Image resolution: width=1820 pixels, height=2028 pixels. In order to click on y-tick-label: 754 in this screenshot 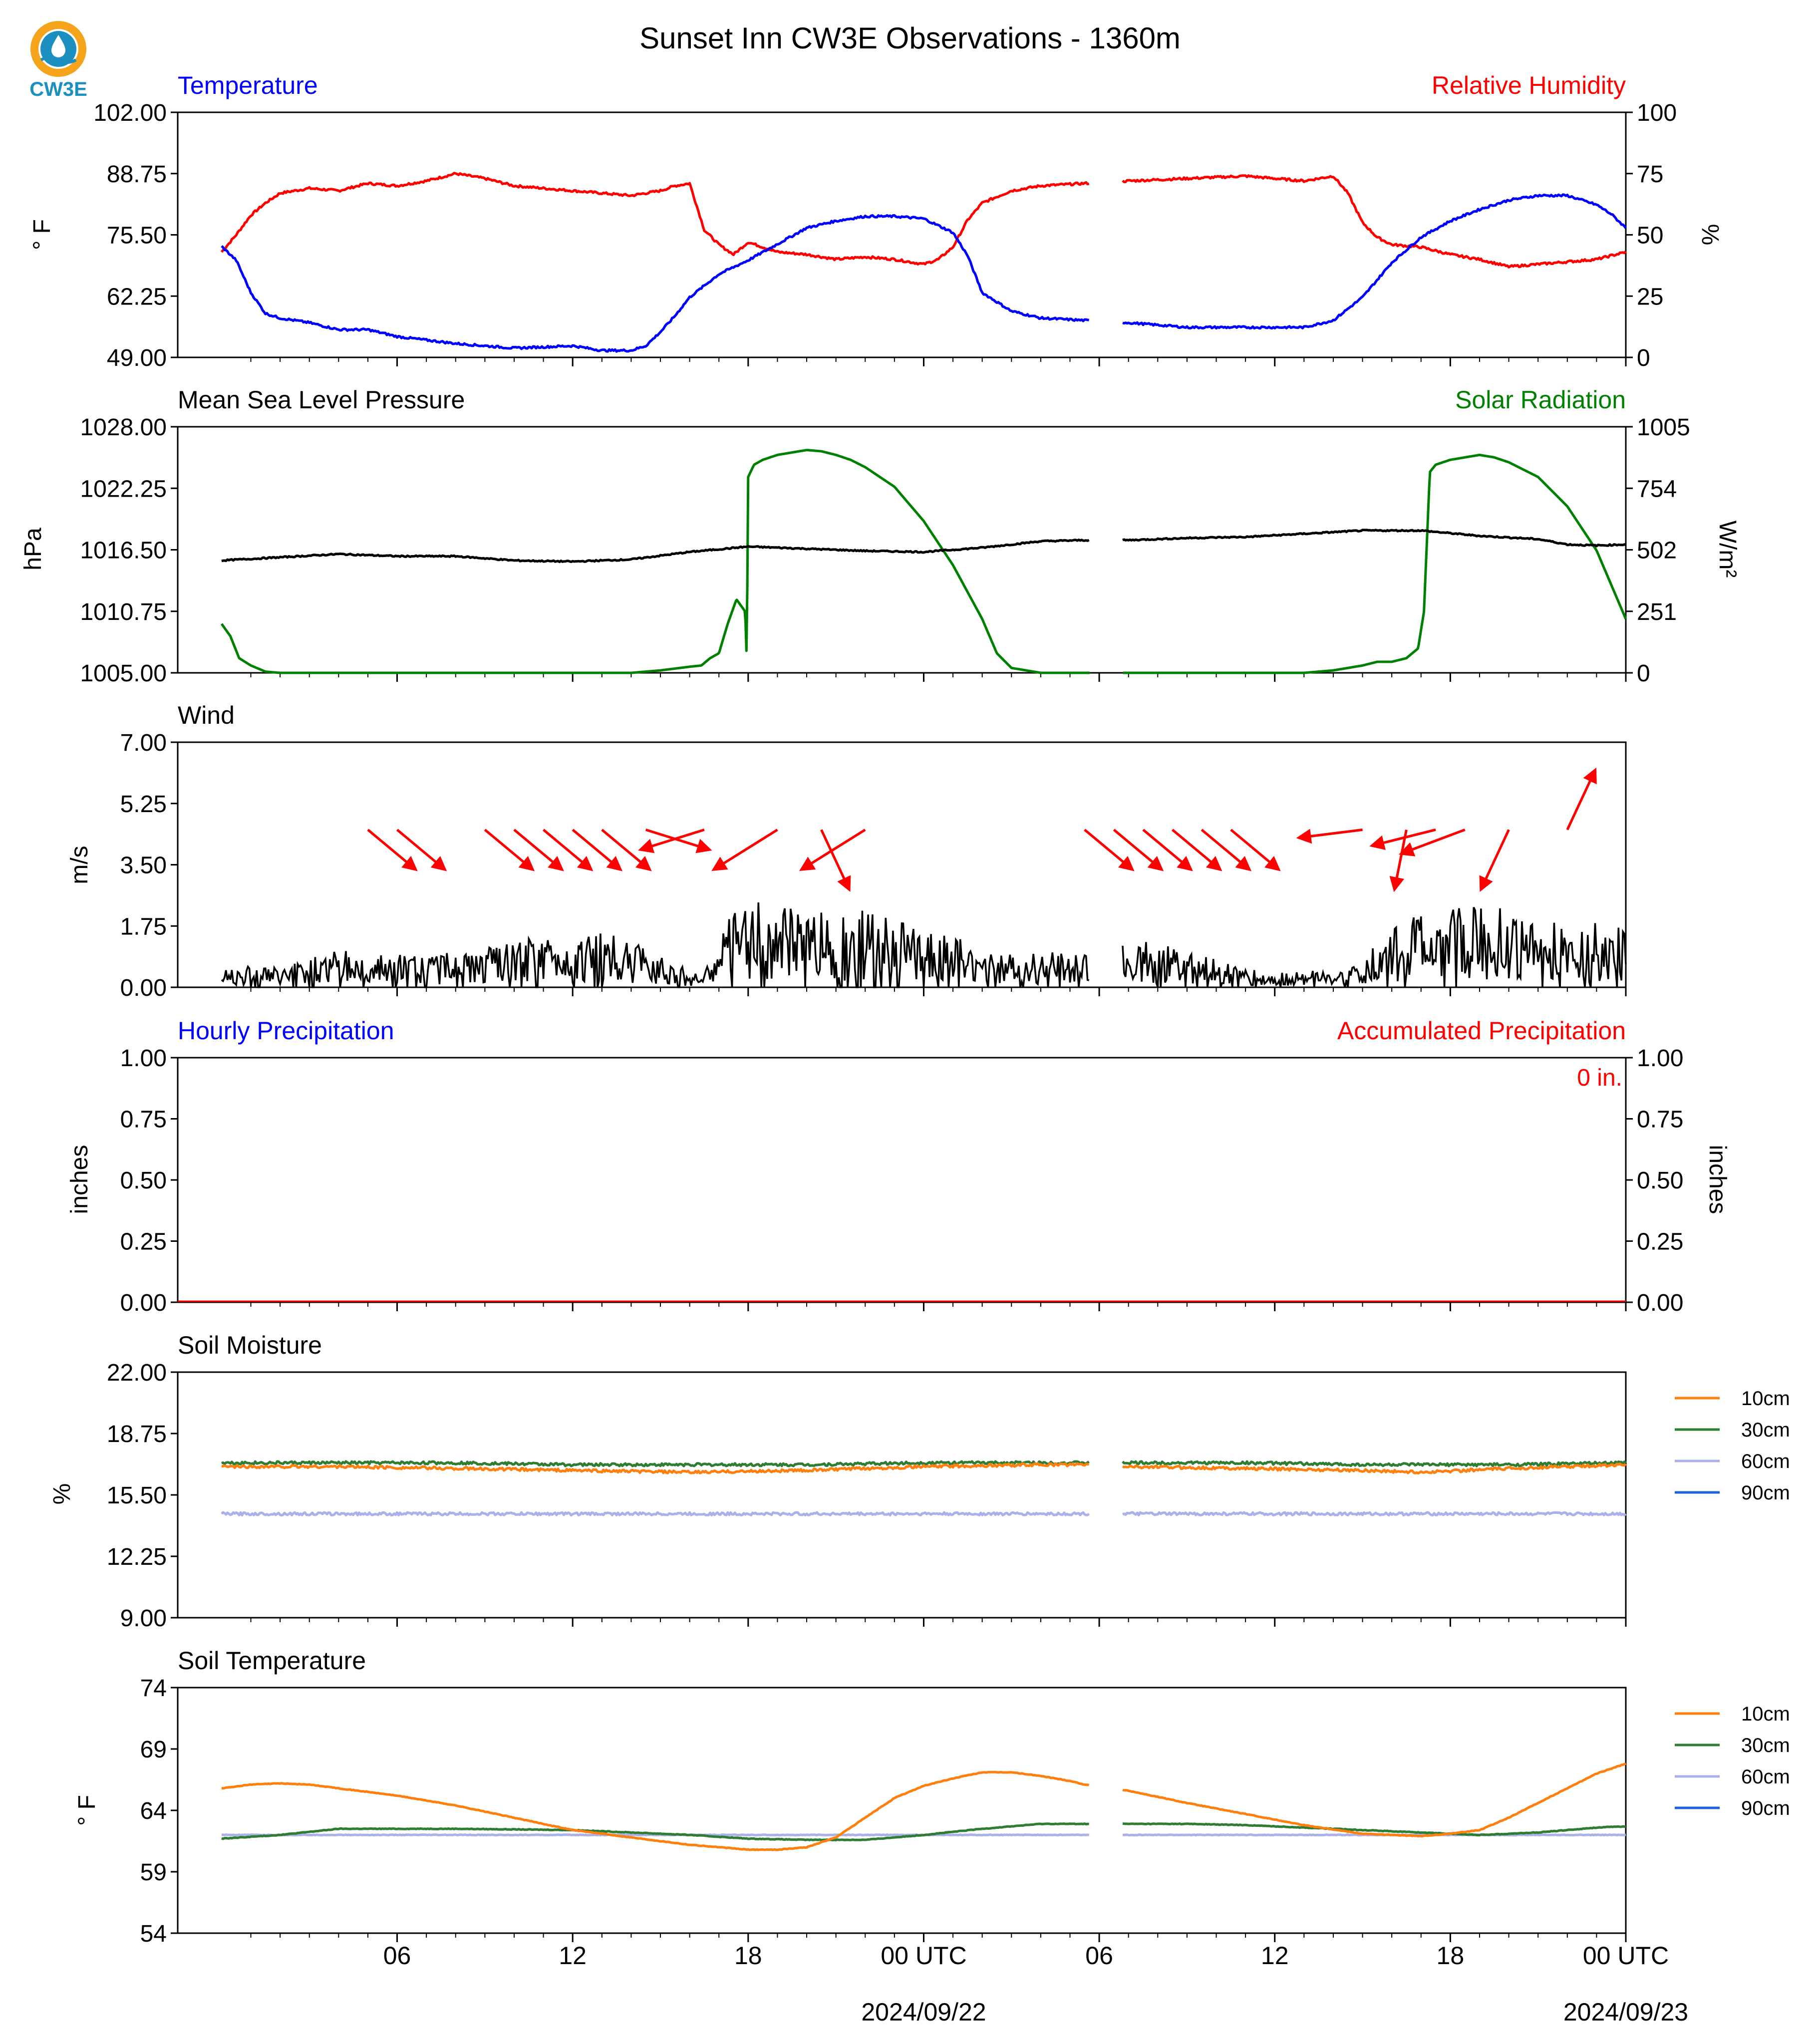, I will do `click(1657, 489)`.